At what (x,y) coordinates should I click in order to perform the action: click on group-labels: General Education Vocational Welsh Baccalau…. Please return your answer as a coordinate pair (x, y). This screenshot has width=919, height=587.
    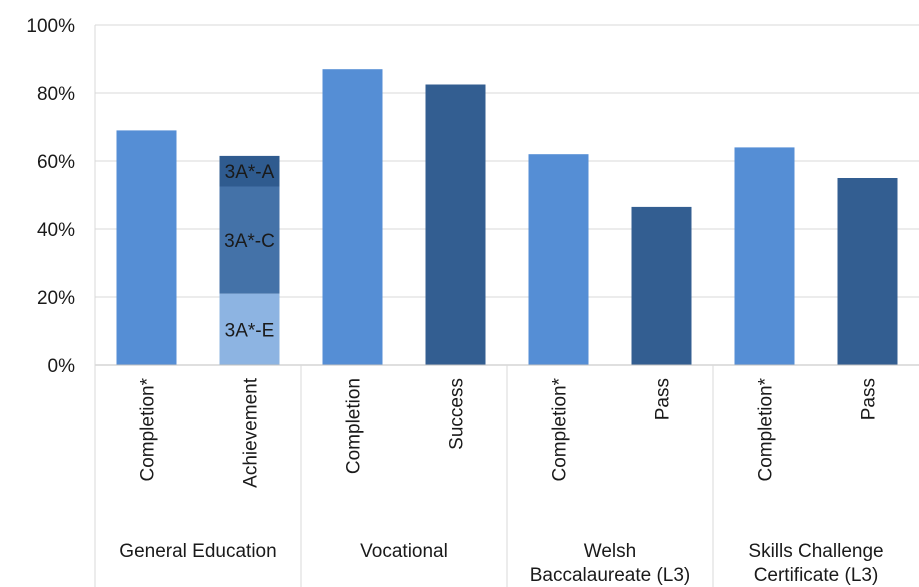
    Looking at the image, I should click on (501, 563).